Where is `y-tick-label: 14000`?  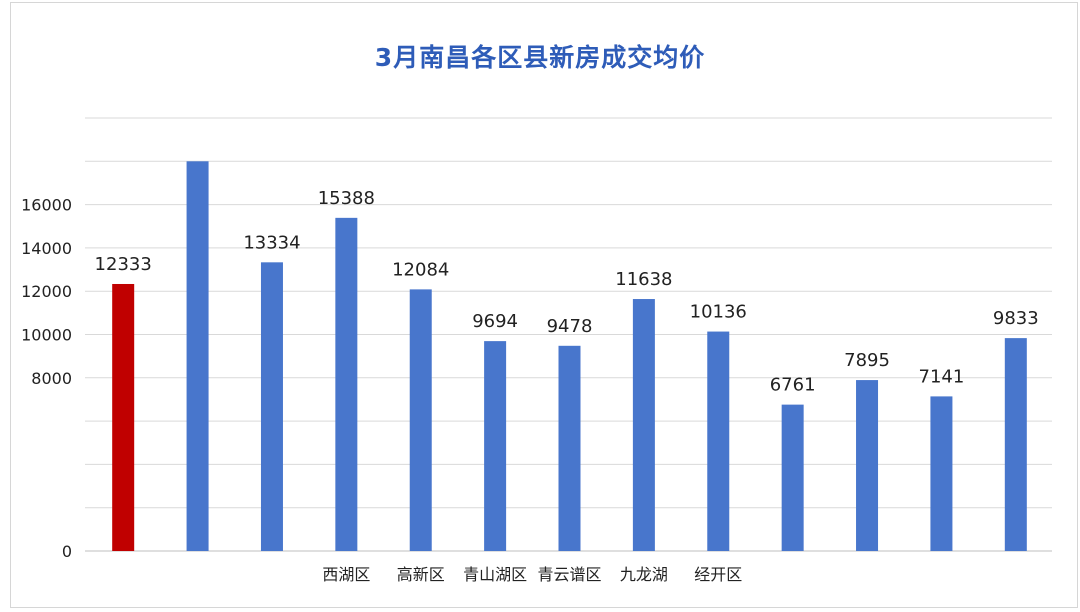 y-tick-label: 14000 is located at coordinates (46, 248).